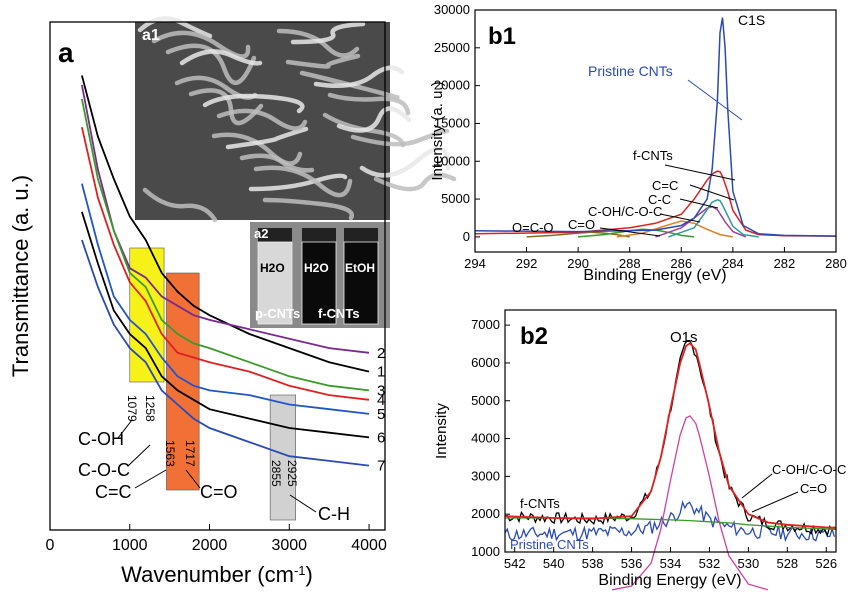  What do you see at coordinates (381, 372) in the screenshot?
I see `ftir-curve-label-1: 1` at bounding box center [381, 372].